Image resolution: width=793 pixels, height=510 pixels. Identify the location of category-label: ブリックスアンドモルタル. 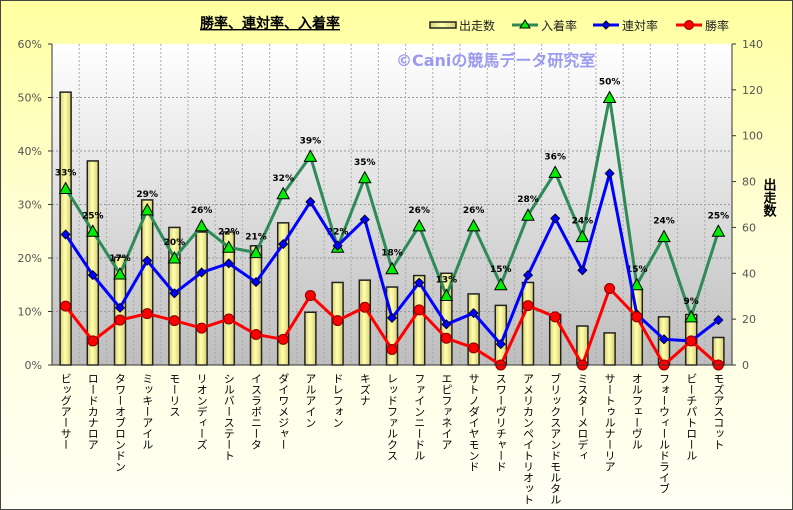
(555, 438).